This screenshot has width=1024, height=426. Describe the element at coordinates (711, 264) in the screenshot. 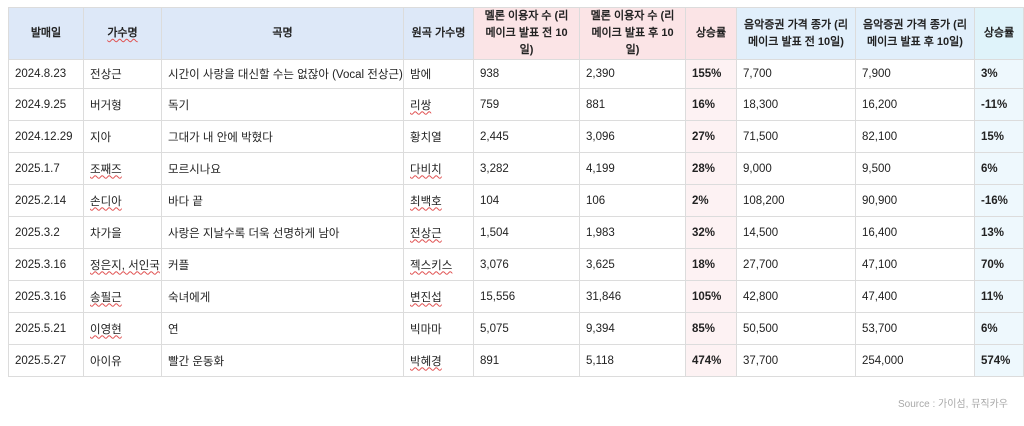

I see `cell-melon-growth: 18%` at that location.